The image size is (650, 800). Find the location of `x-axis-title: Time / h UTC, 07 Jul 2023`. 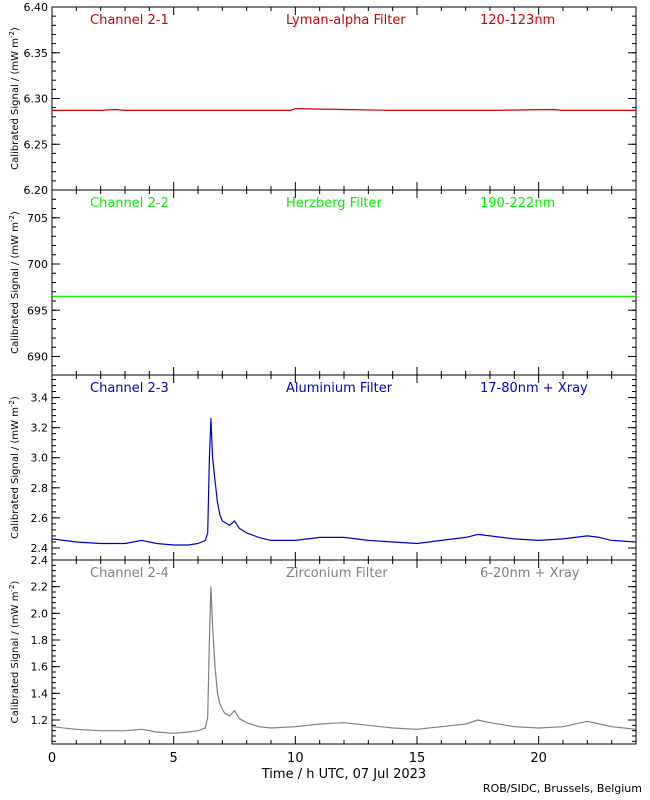

x-axis-title: Time / h UTC, 07 Jul 2023 is located at coordinates (343, 774).